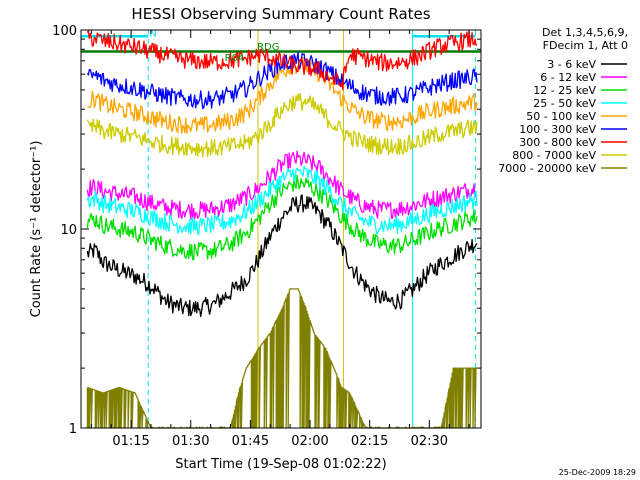 Image resolution: width=640 pixels, height=480 pixels. Describe the element at coordinates (585, 32) in the screenshot. I see `legend-header-line-1: Det 1,3,4,5,6,9,` at that location.